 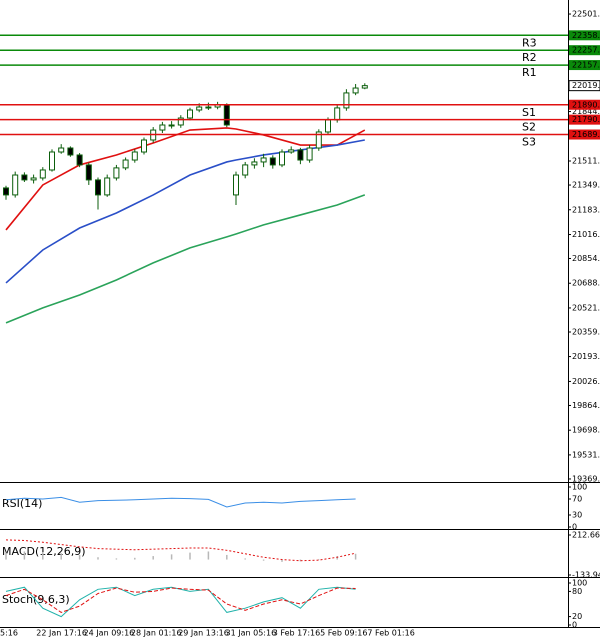 I want to click on y-tick-label: 21349.5, so click(x=586, y=185).